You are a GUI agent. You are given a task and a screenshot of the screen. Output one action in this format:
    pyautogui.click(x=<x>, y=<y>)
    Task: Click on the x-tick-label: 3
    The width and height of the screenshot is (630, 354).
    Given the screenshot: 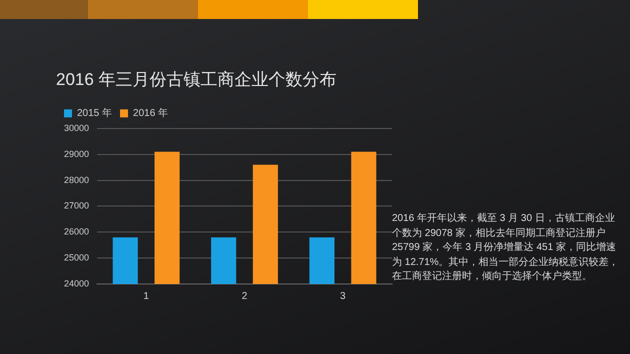 What is the action you would take?
    pyautogui.click(x=343, y=296)
    